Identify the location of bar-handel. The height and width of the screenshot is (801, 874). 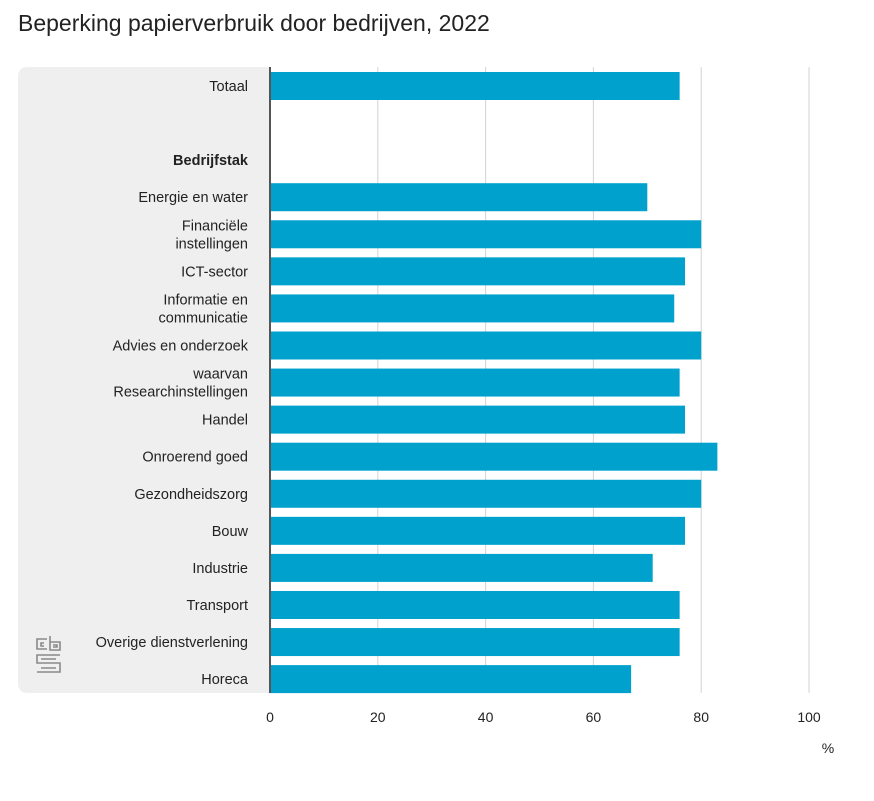
(478, 419).